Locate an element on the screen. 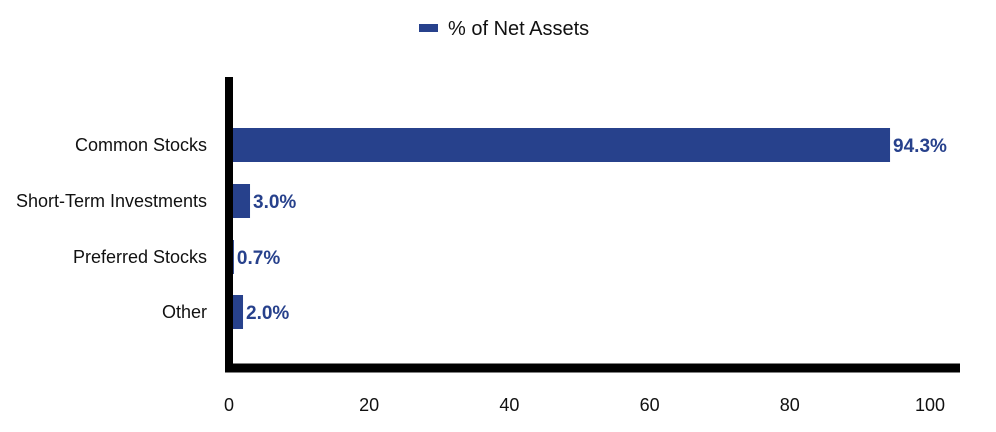  data-label: 94.3% is located at coordinates (920, 146).